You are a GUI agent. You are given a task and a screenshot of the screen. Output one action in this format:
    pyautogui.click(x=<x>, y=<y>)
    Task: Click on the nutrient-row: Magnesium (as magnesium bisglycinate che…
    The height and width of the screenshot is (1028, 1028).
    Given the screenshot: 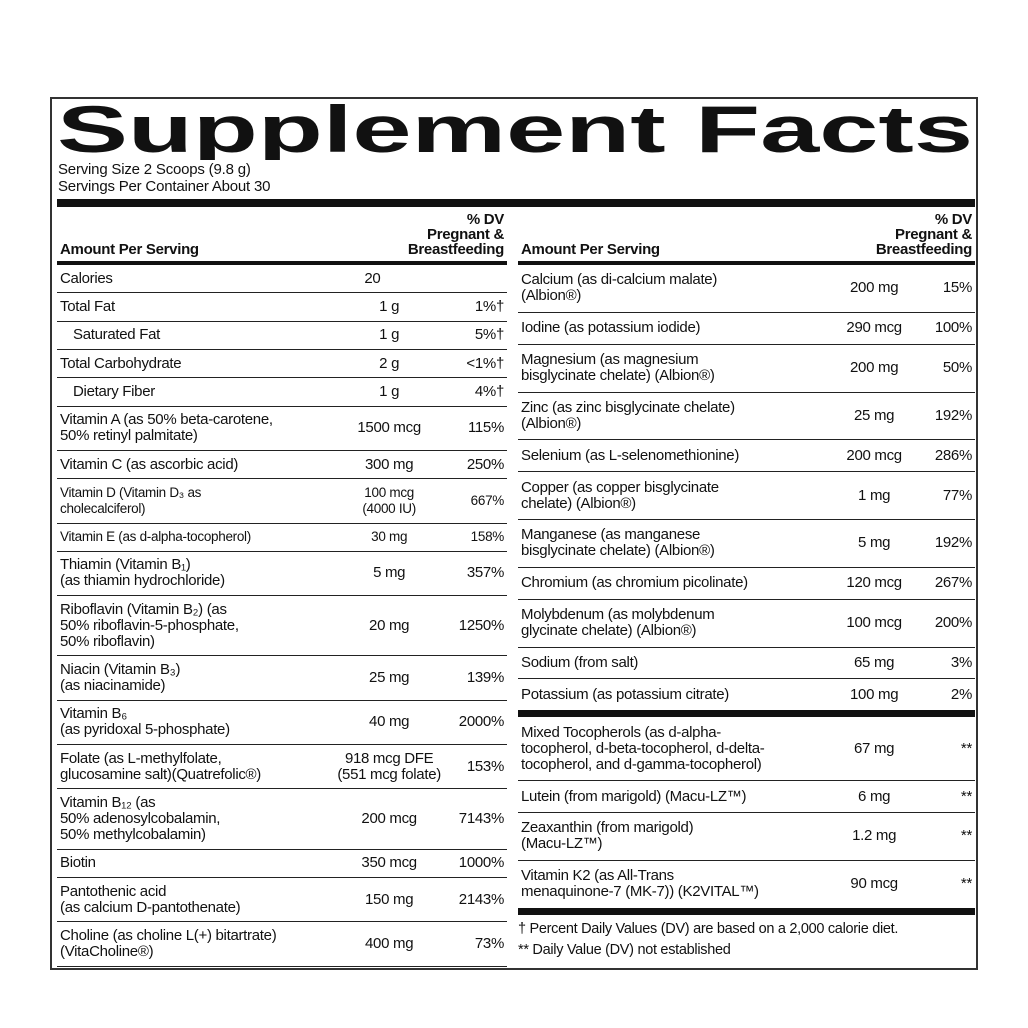 What is the action you would take?
    pyautogui.click(x=746, y=368)
    